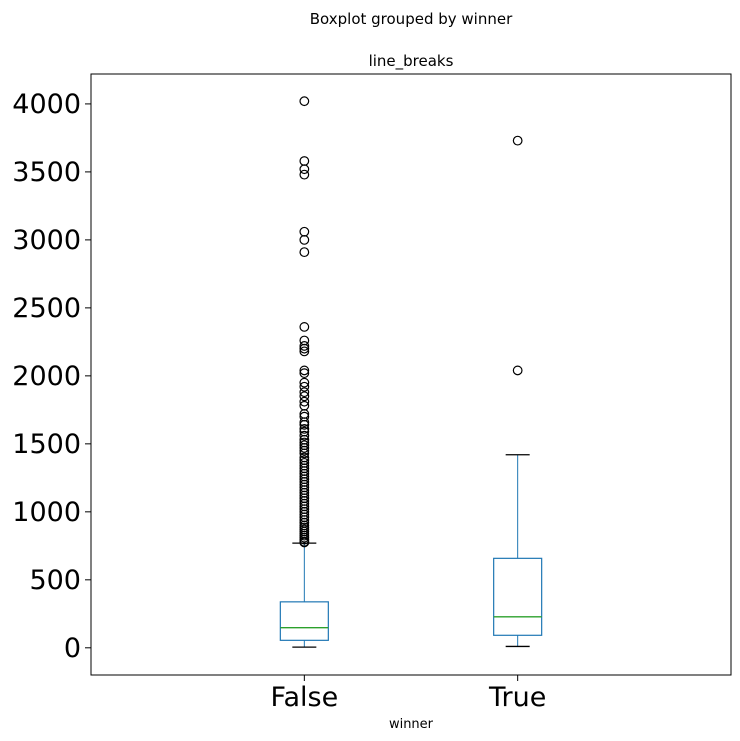 This screenshot has width=740, height=741. What do you see at coordinates (411, 61) in the screenshot?
I see `chart-subtitle: line_breaks` at bounding box center [411, 61].